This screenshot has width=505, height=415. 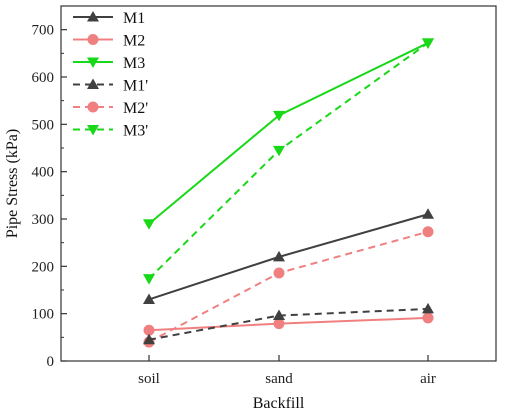 I want to click on y-tick-label: 500, so click(x=43, y=125).